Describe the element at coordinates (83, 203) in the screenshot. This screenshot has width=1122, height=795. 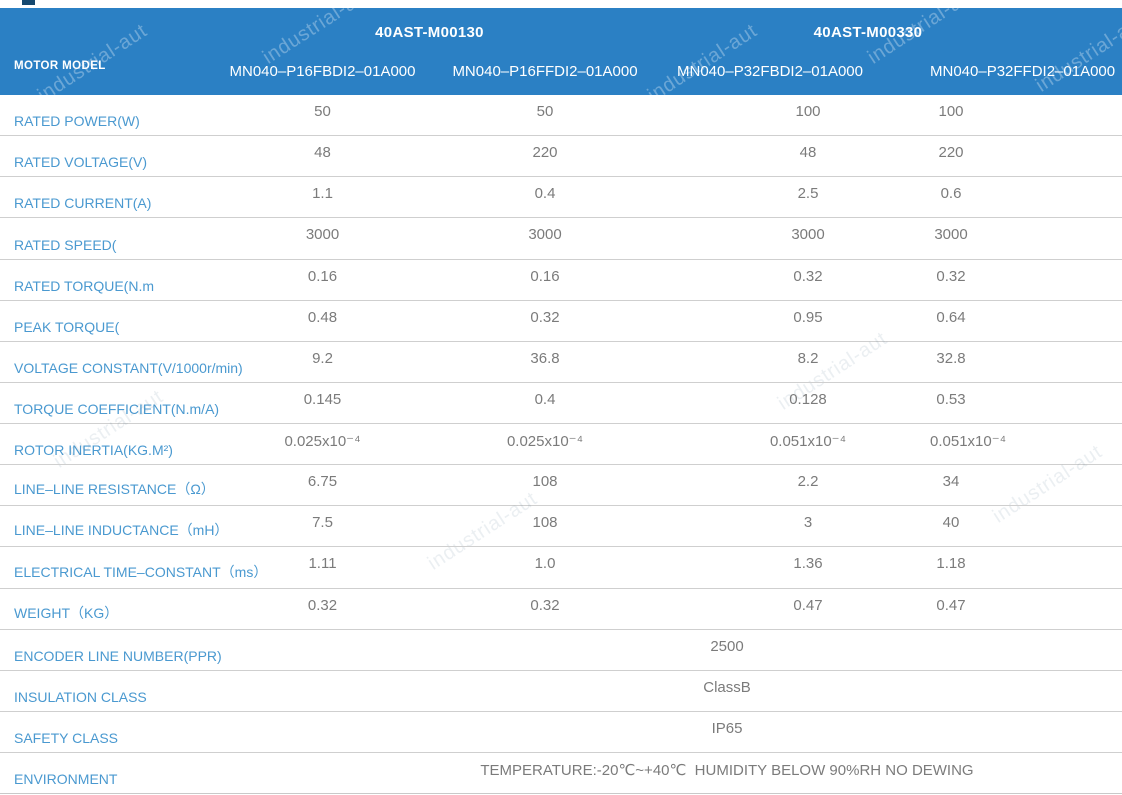
I see `row-label: RATED CURRENT(A)` at that location.